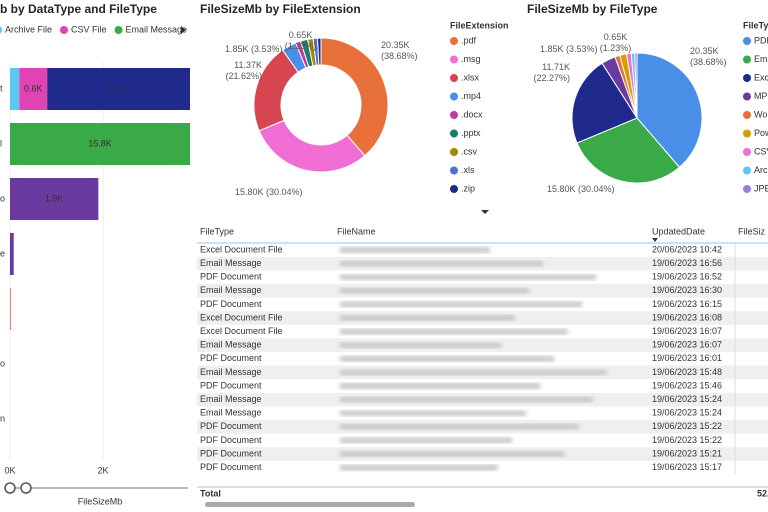 Image resolution: width=768 pixels, height=512 pixels. What do you see at coordinates (761, 188) in the screenshot?
I see `legend-label: JPEG` at bounding box center [761, 188].